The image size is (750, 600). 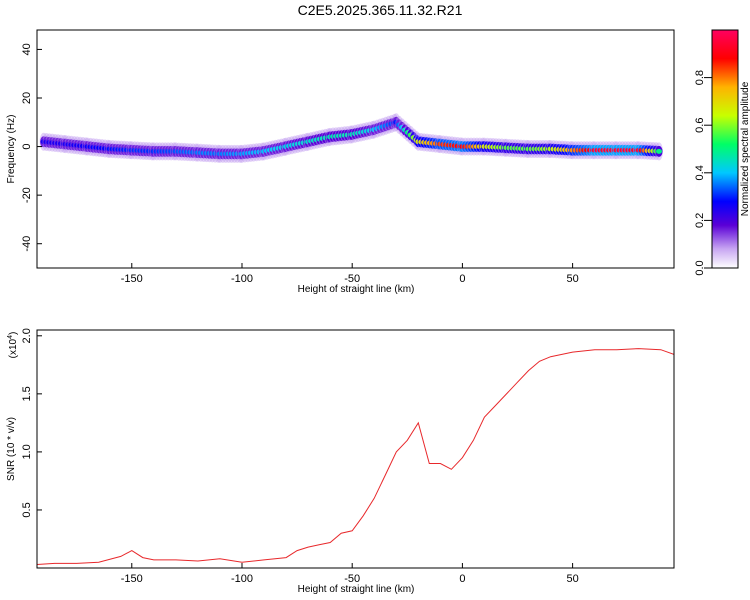 I want to click on spectrogram-marks, so click(x=351, y=138).